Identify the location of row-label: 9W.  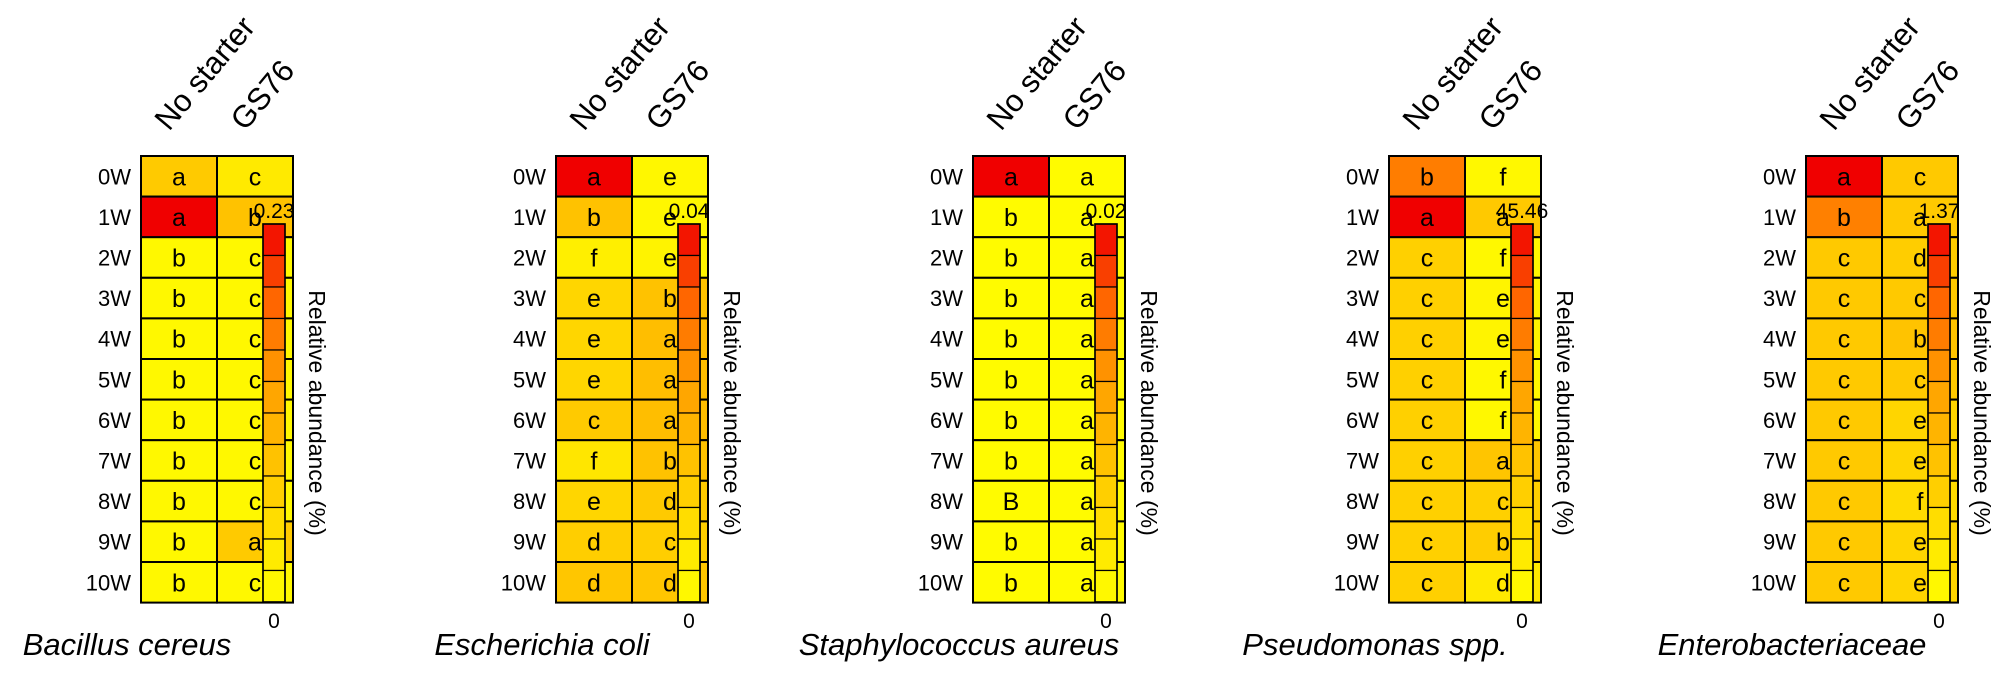
(946, 542).